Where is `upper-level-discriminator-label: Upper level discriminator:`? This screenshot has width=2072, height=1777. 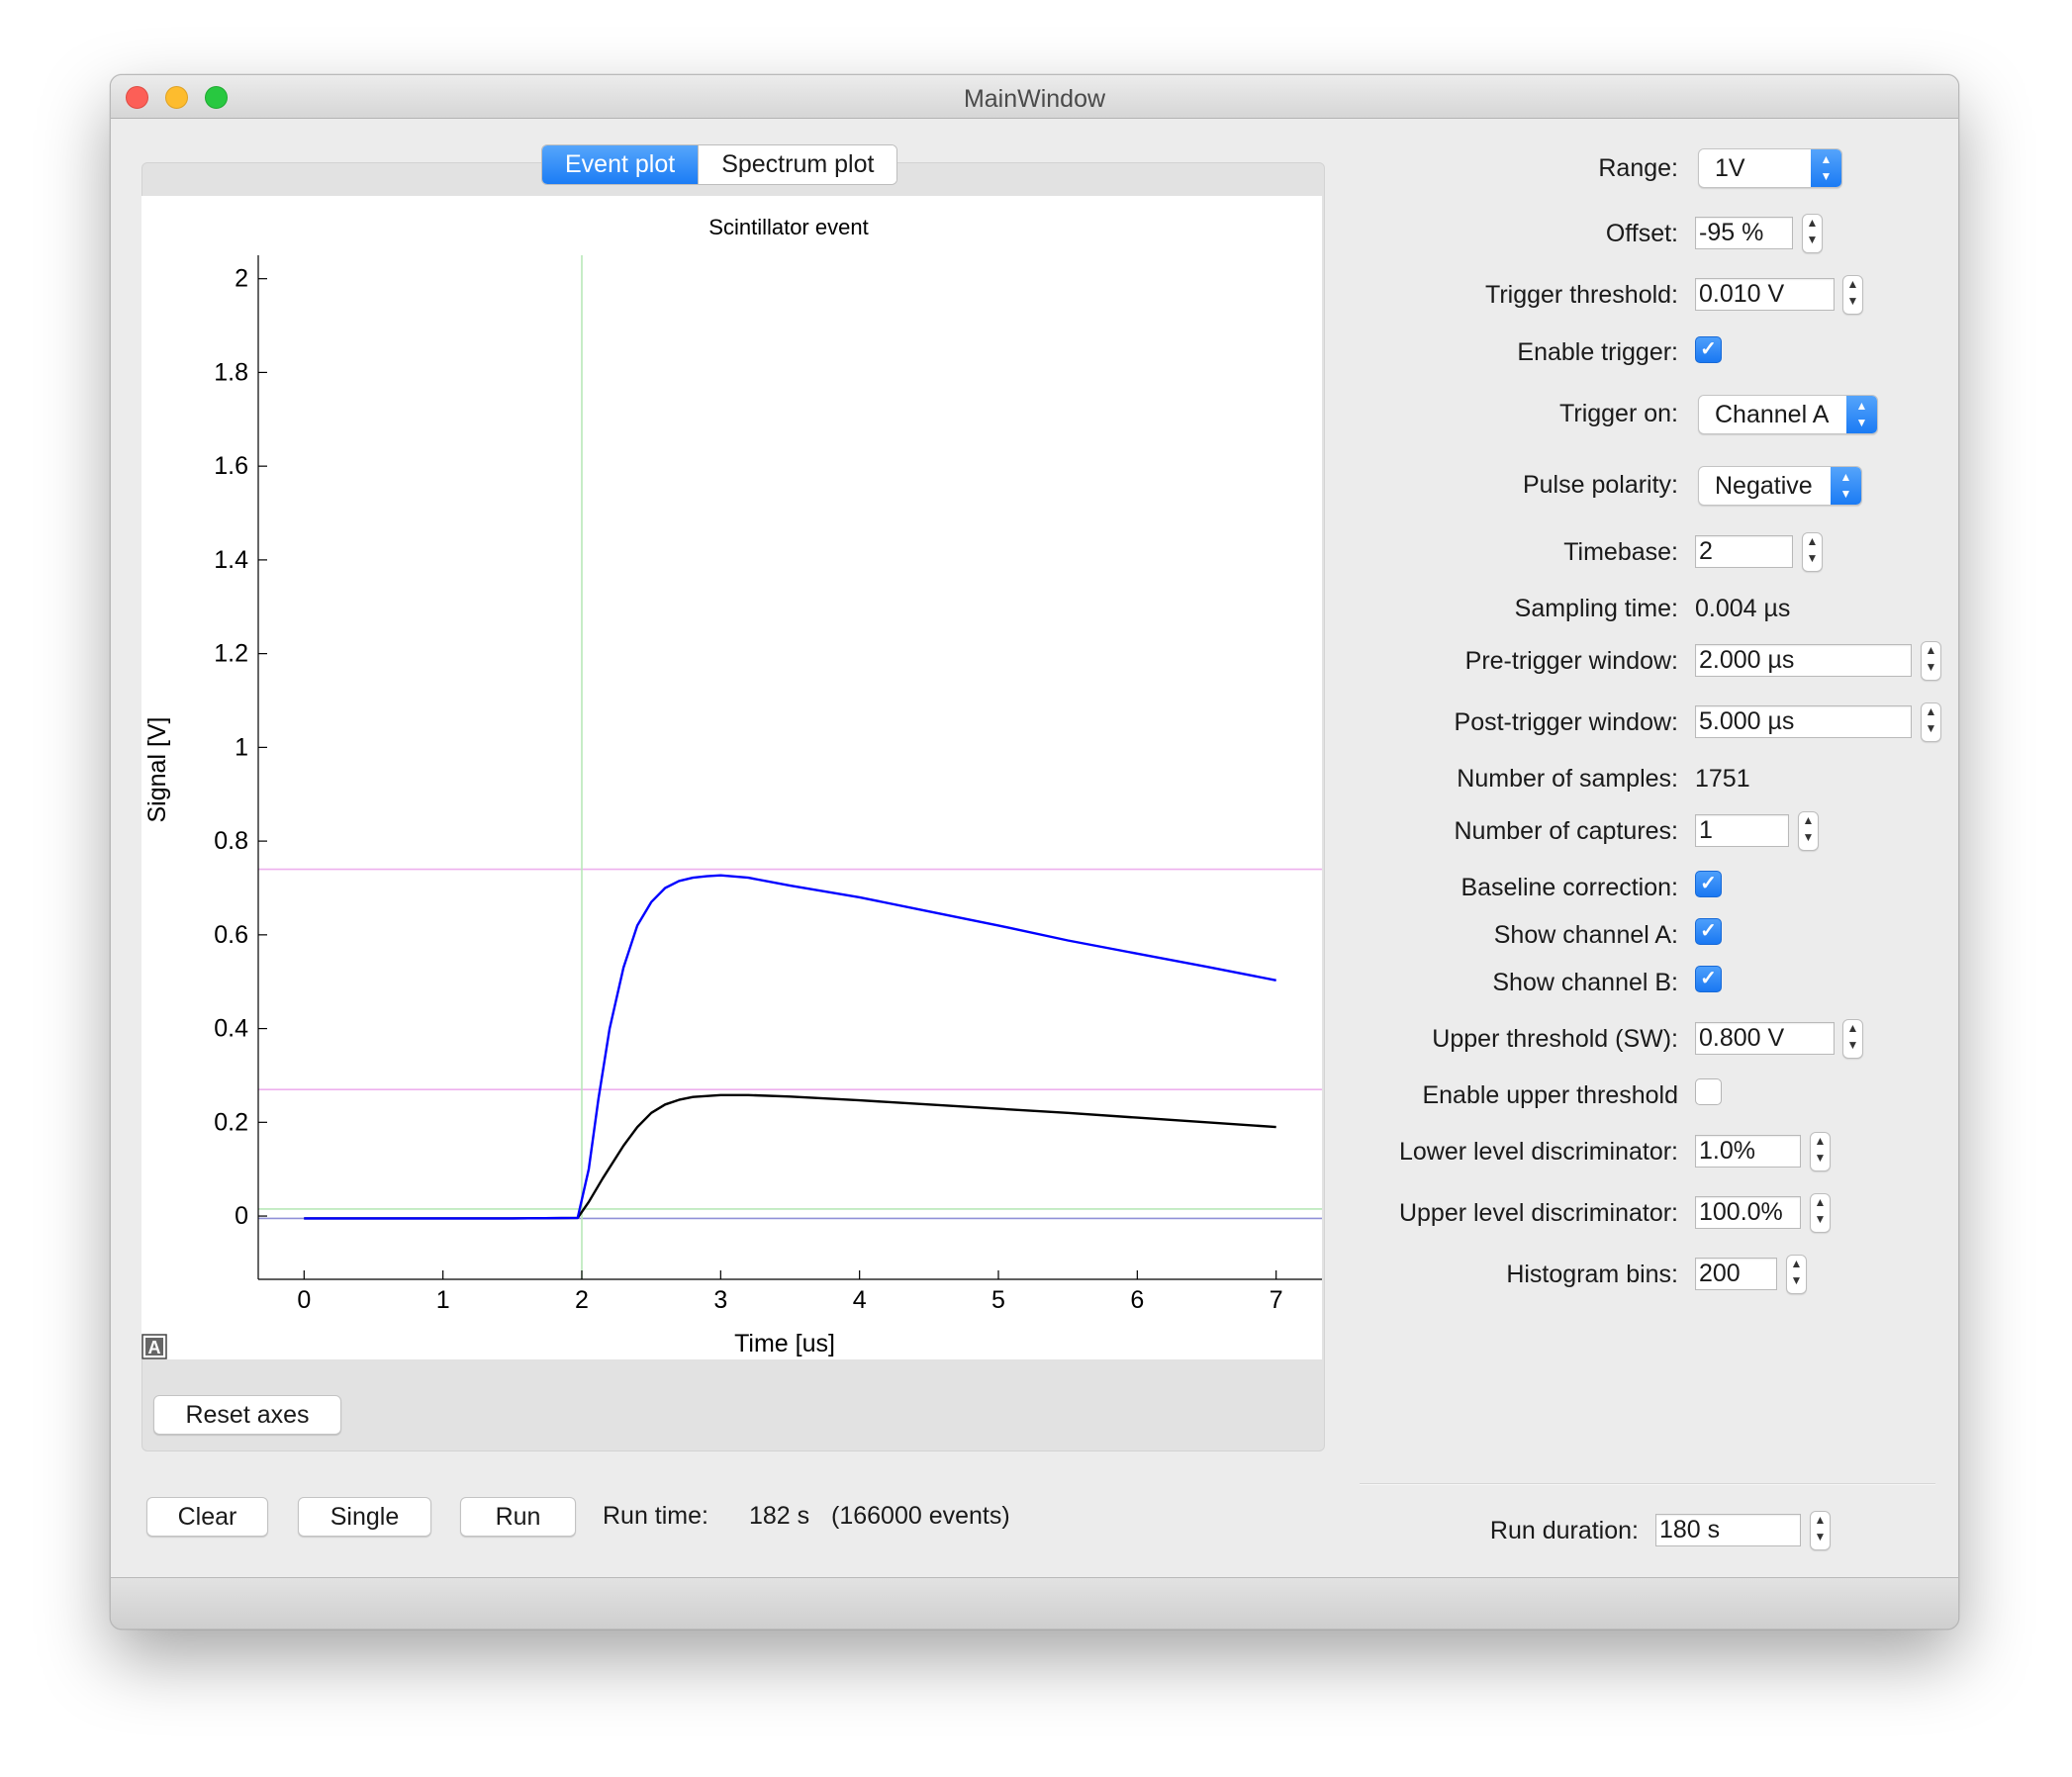 upper-level-discriminator-label: Upper level discriminator: is located at coordinates (1538, 1213).